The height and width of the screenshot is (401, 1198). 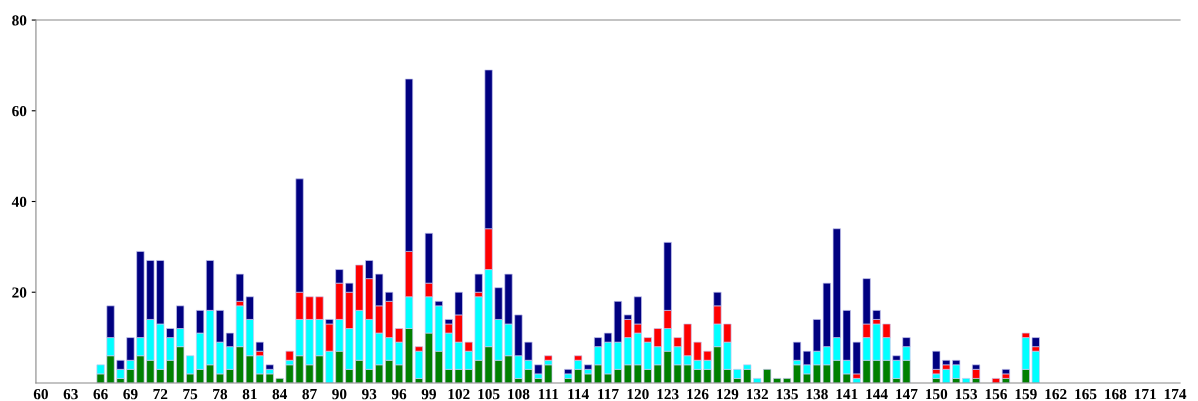 I want to click on x-tick-label: 141, so click(x=847, y=394).